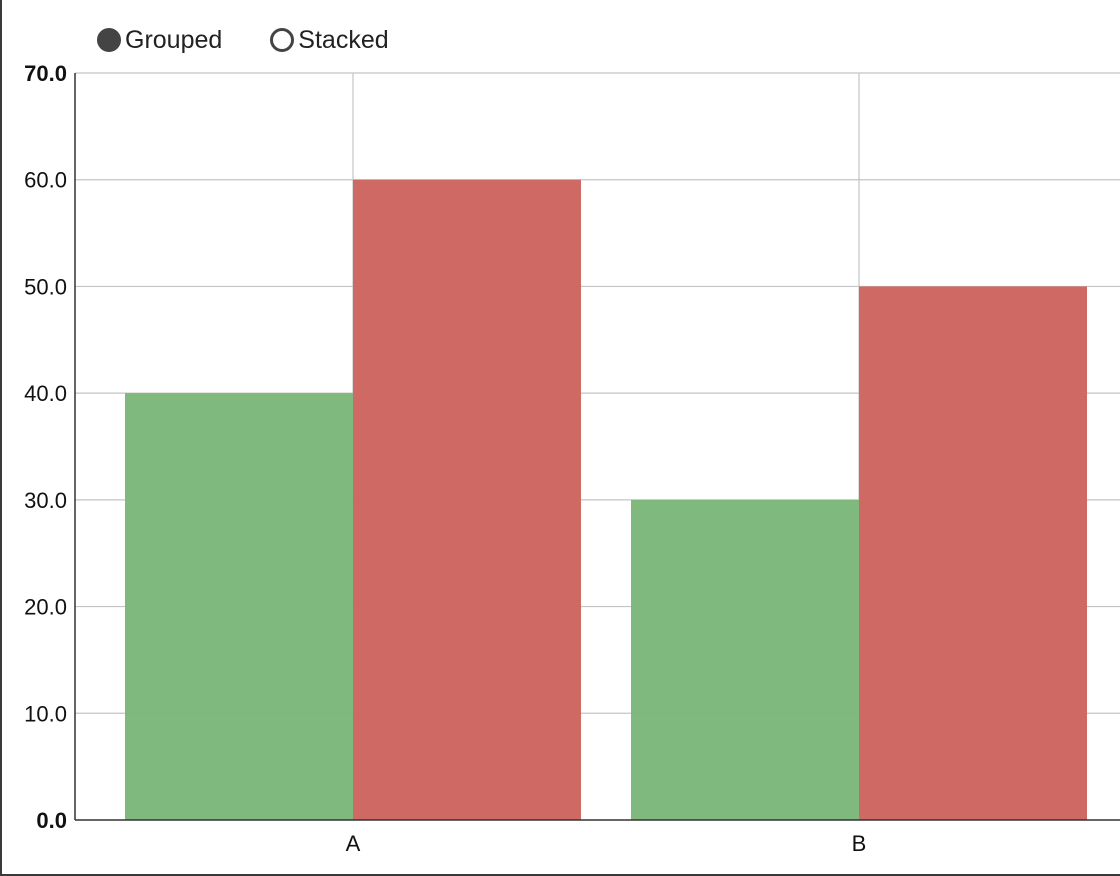 This screenshot has width=1120, height=876. I want to click on stacked-label: Stacked, so click(343, 39).